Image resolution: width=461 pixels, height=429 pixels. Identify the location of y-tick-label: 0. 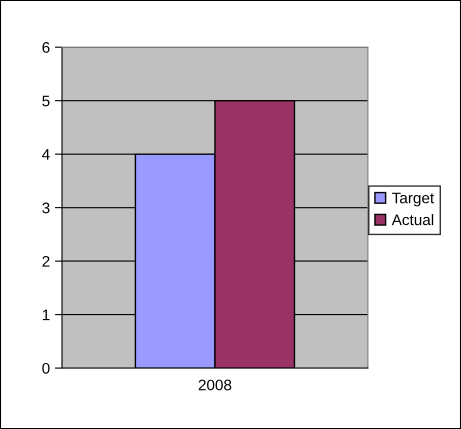
(46, 368).